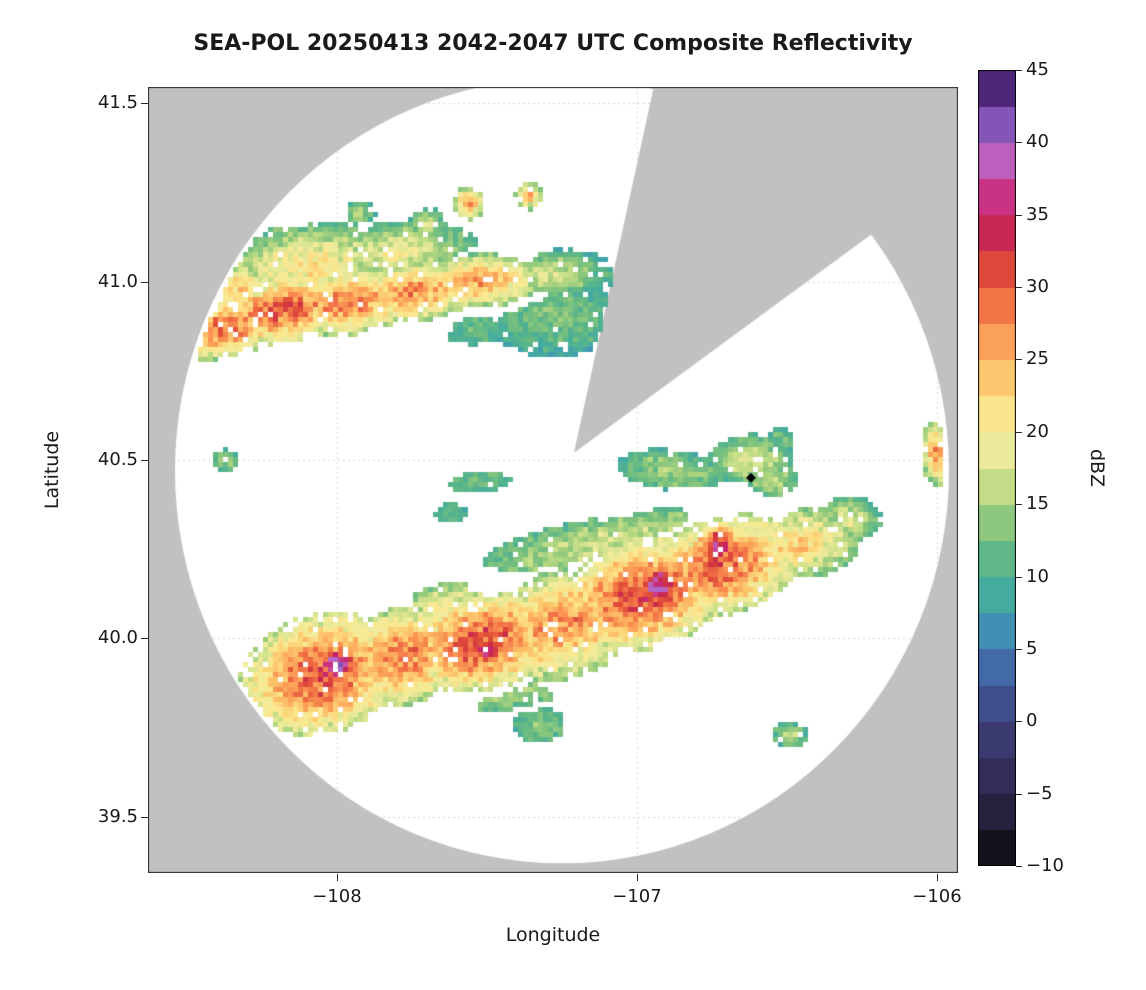 The image size is (1146, 990). What do you see at coordinates (1045, 865) in the screenshot?
I see `colorbar-tick-label: −10` at bounding box center [1045, 865].